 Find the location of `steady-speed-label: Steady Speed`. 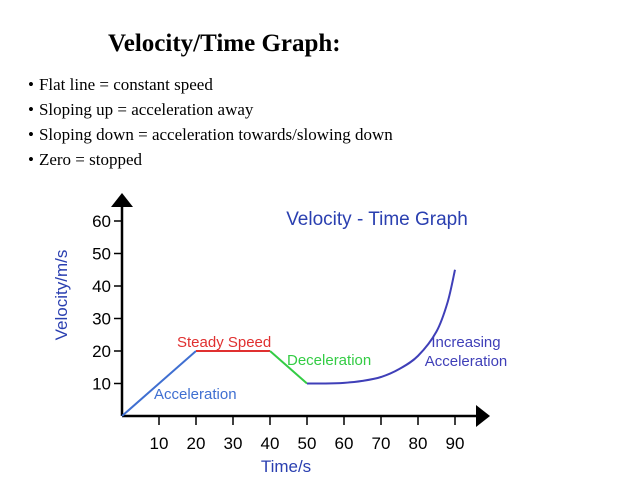

steady-speed-label: Steady Speed is located at coordinates (224, 342).